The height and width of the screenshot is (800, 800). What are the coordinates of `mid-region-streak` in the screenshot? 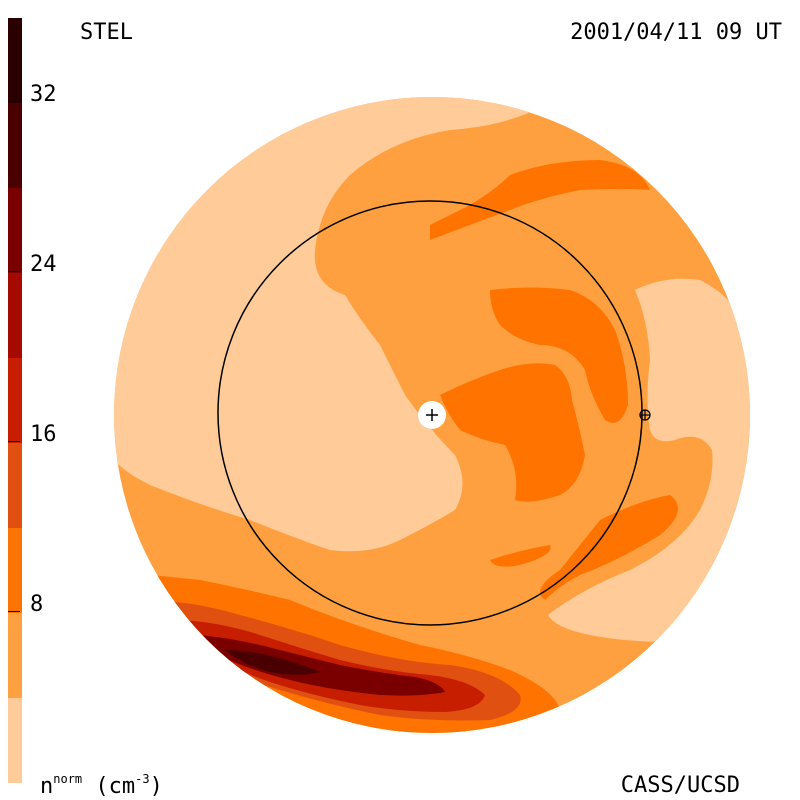 It's located at (520, 556).